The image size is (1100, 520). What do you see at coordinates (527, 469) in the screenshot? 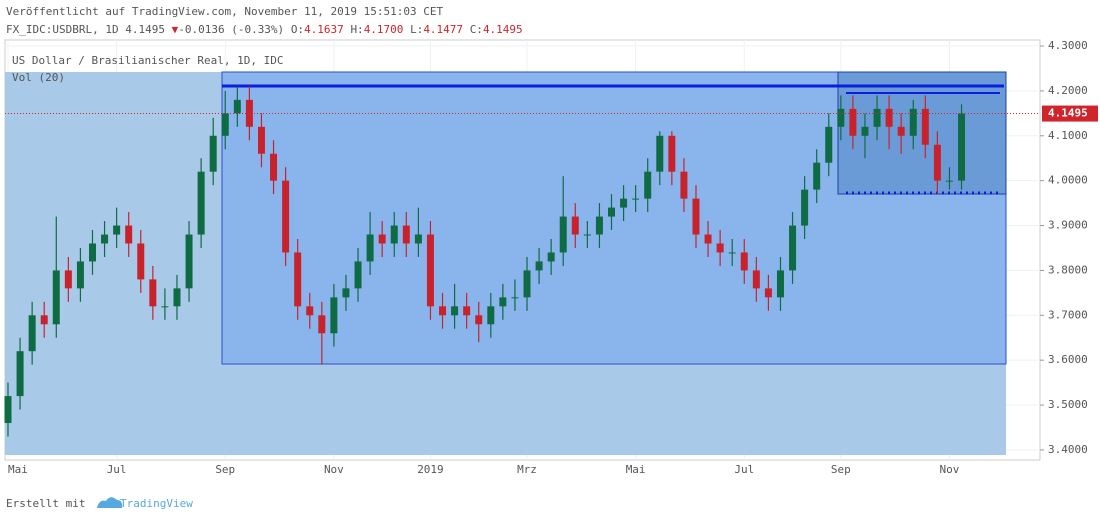
I see `x-tick-label: Mrz` at bounding box center [527, 469].